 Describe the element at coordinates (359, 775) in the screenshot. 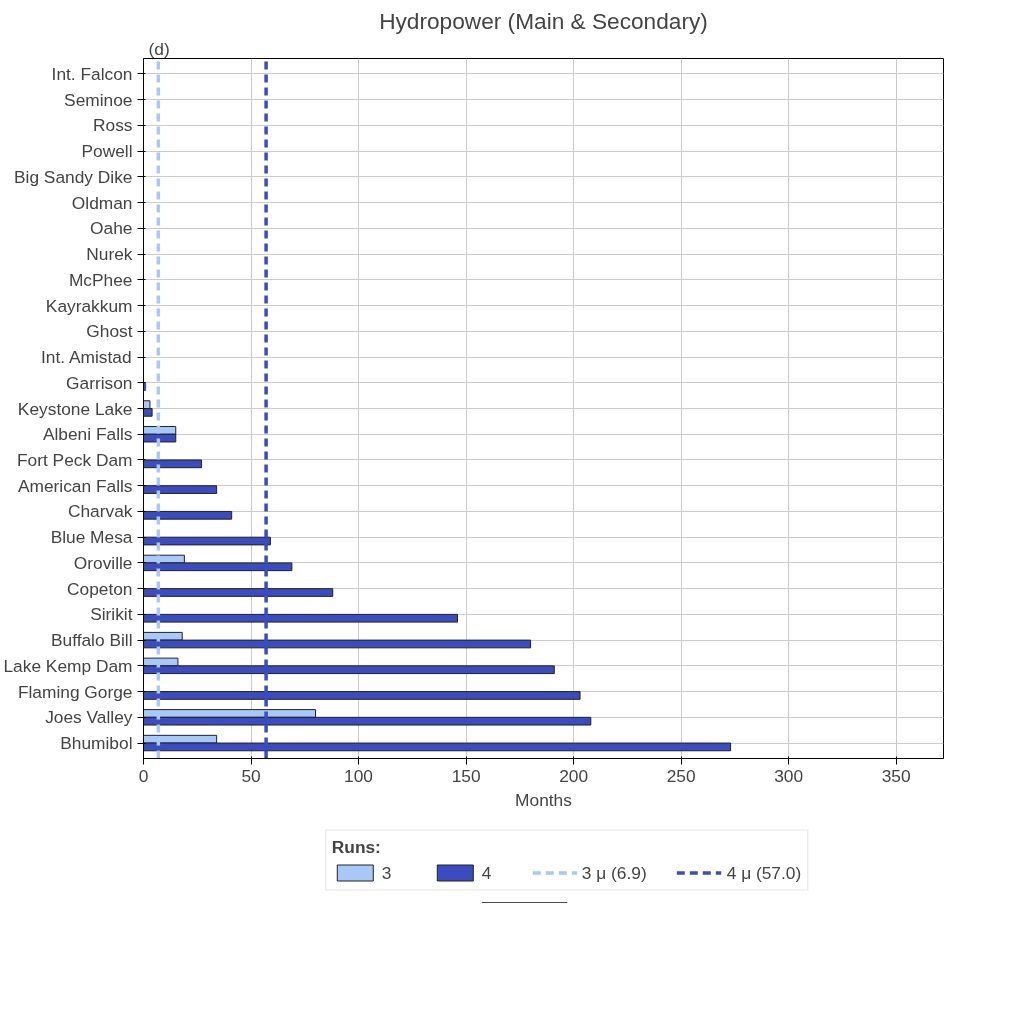

I see `x-tick-label: 100` at that location.